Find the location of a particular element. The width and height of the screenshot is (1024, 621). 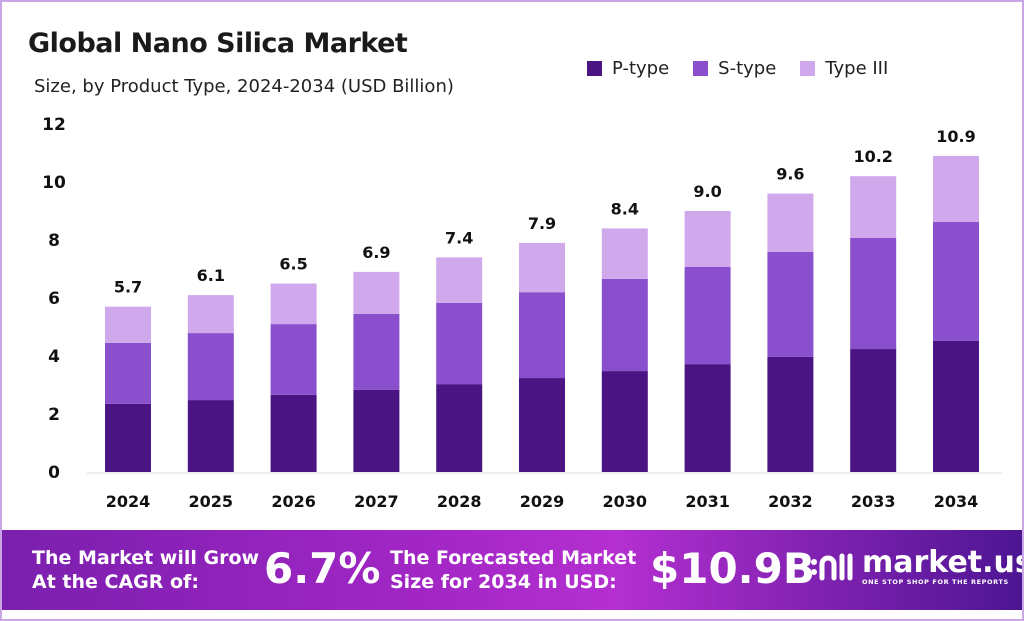

x-tick-label: 2025 is located at coordinates (211, 501).